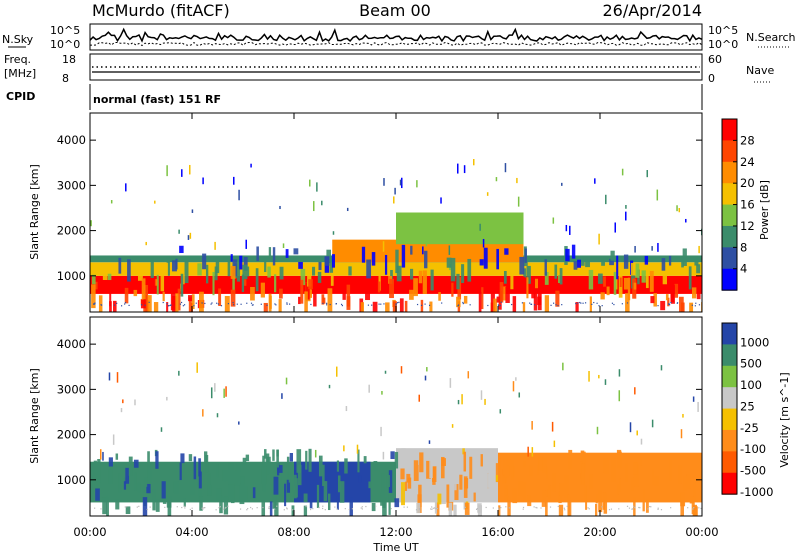 The width and height of the screenshot is (800, 554). I want to click on noise-panel: N.Sky 10^5 10^0 10^5 10^0 N.Search, so click(399, 37).